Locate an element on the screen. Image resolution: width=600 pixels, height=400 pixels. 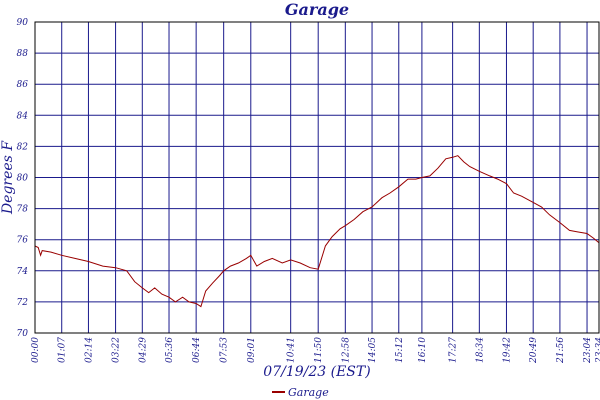
x-tick-label: 15:12 is located at coordinates (400, 350).